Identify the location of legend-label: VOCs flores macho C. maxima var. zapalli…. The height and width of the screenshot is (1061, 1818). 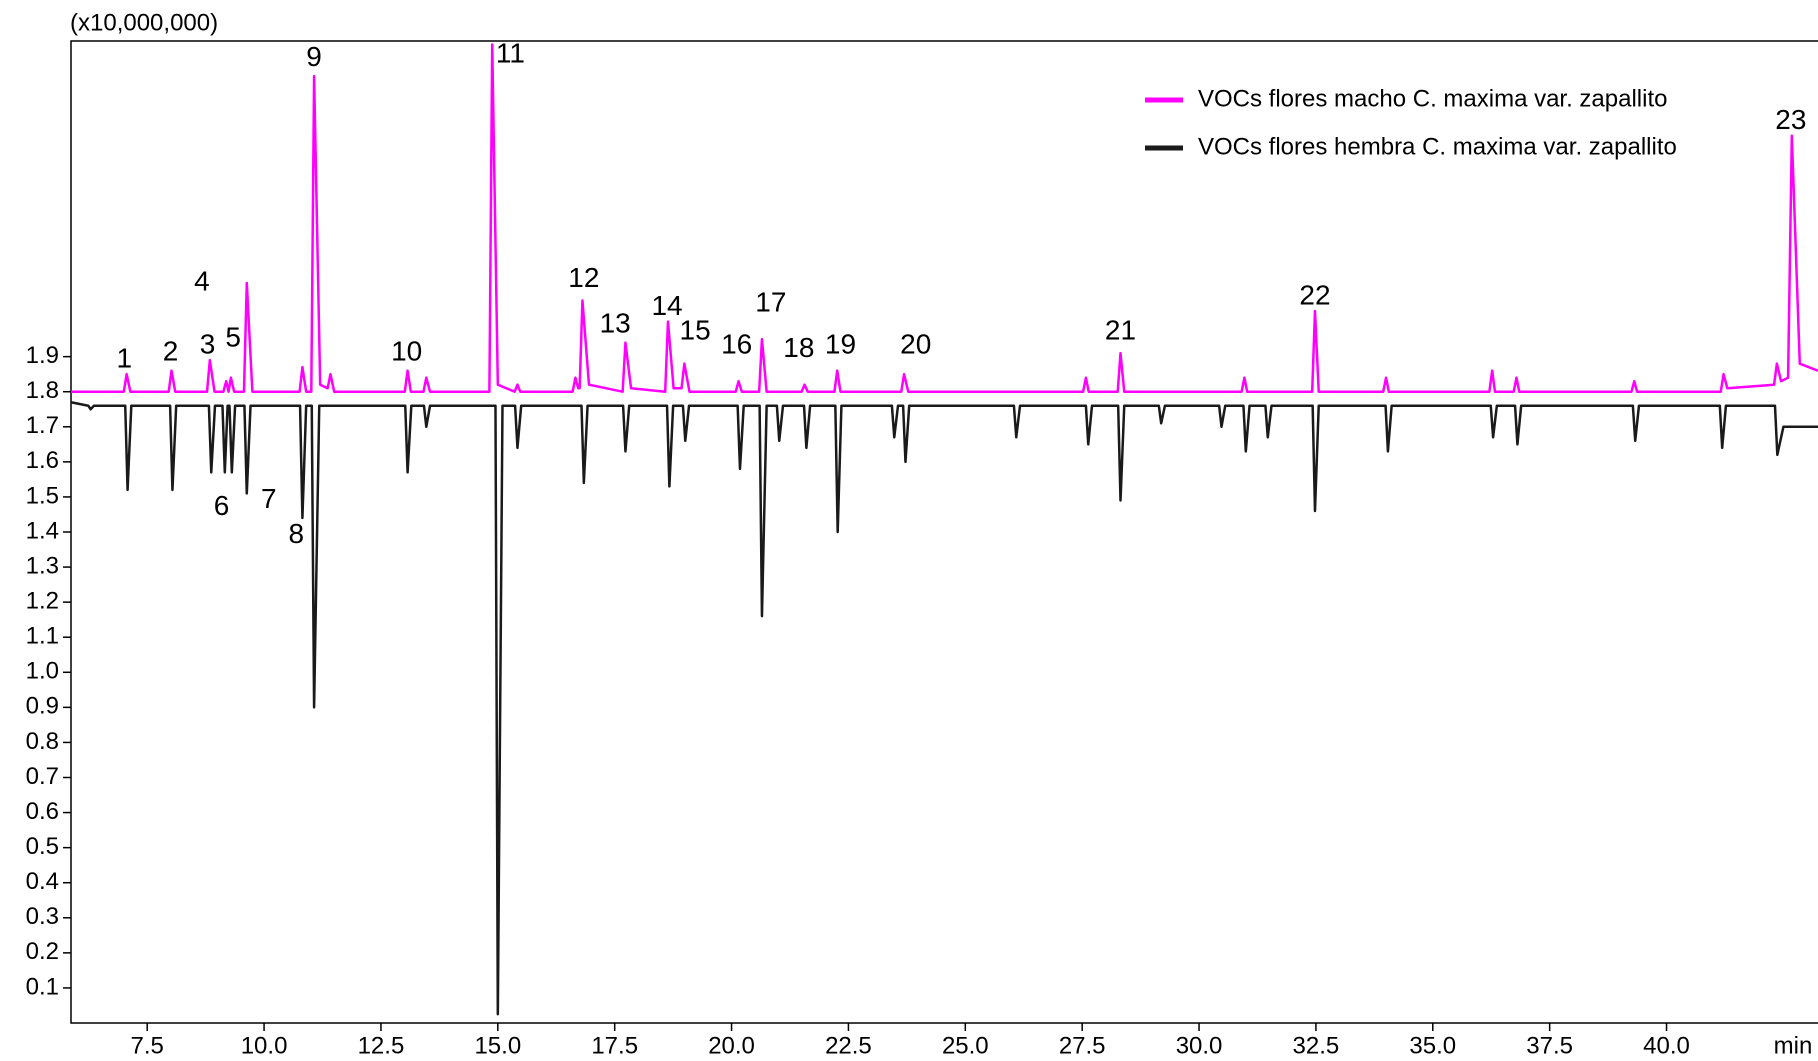
(1433, 98).